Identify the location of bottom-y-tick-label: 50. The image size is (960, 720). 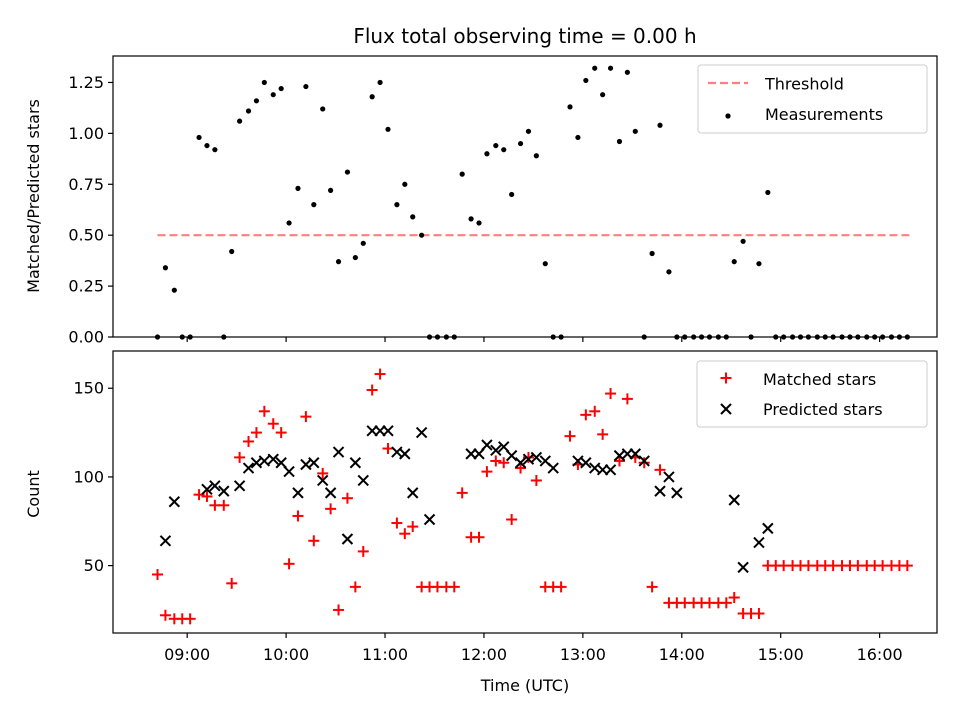
(94, 565).